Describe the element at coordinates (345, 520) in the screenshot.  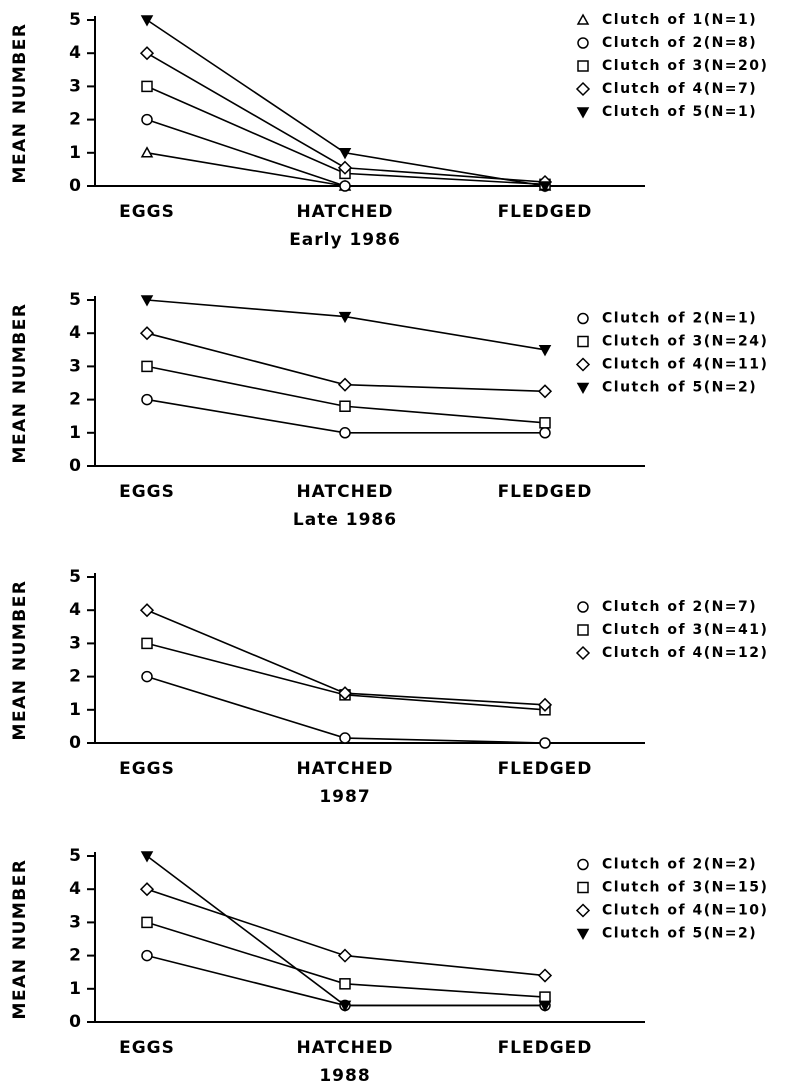
I see `x-axis-label: Late 1986` at that location.